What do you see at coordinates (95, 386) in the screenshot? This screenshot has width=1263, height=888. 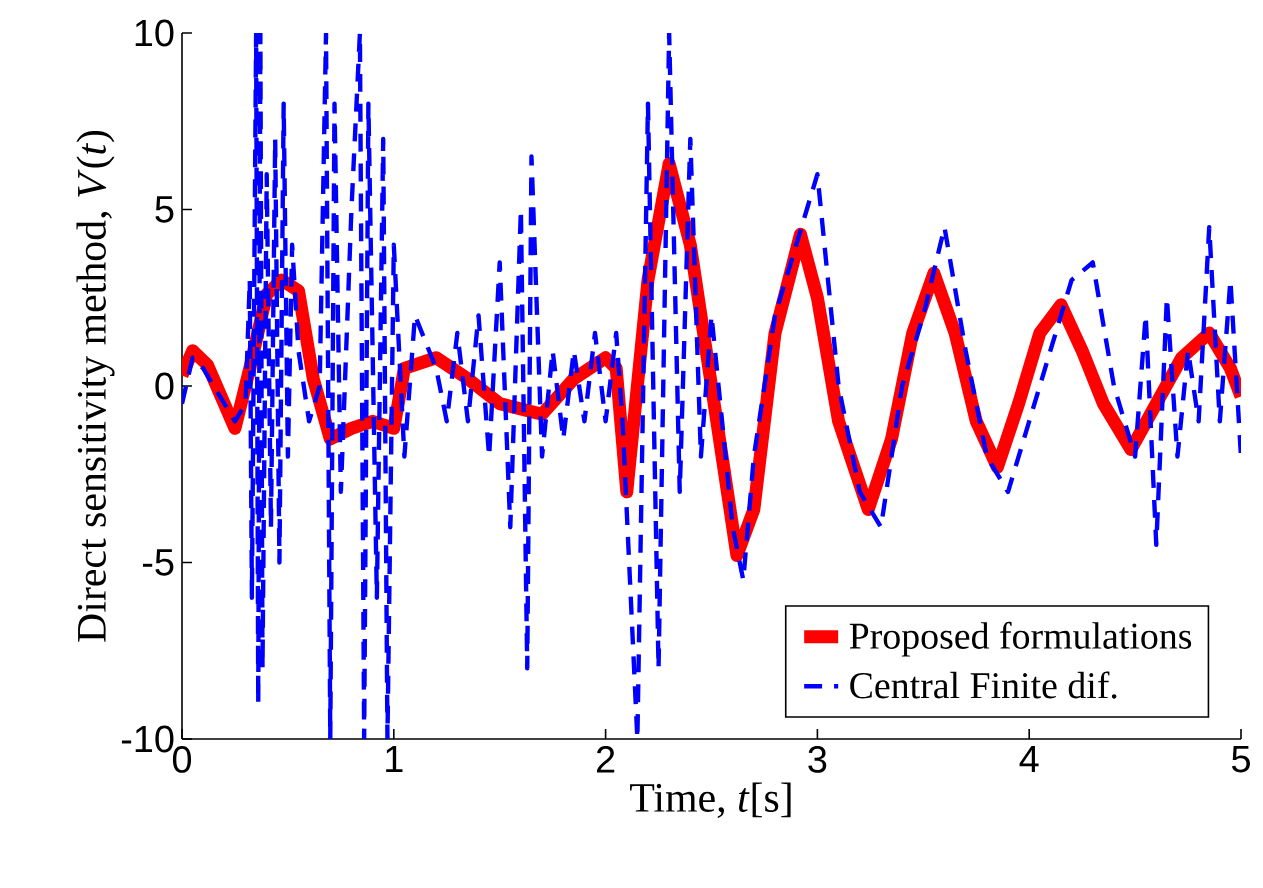 I see `y-axis-title: Direct sensitivity method, V(t)` at bounding box center [95, 386].